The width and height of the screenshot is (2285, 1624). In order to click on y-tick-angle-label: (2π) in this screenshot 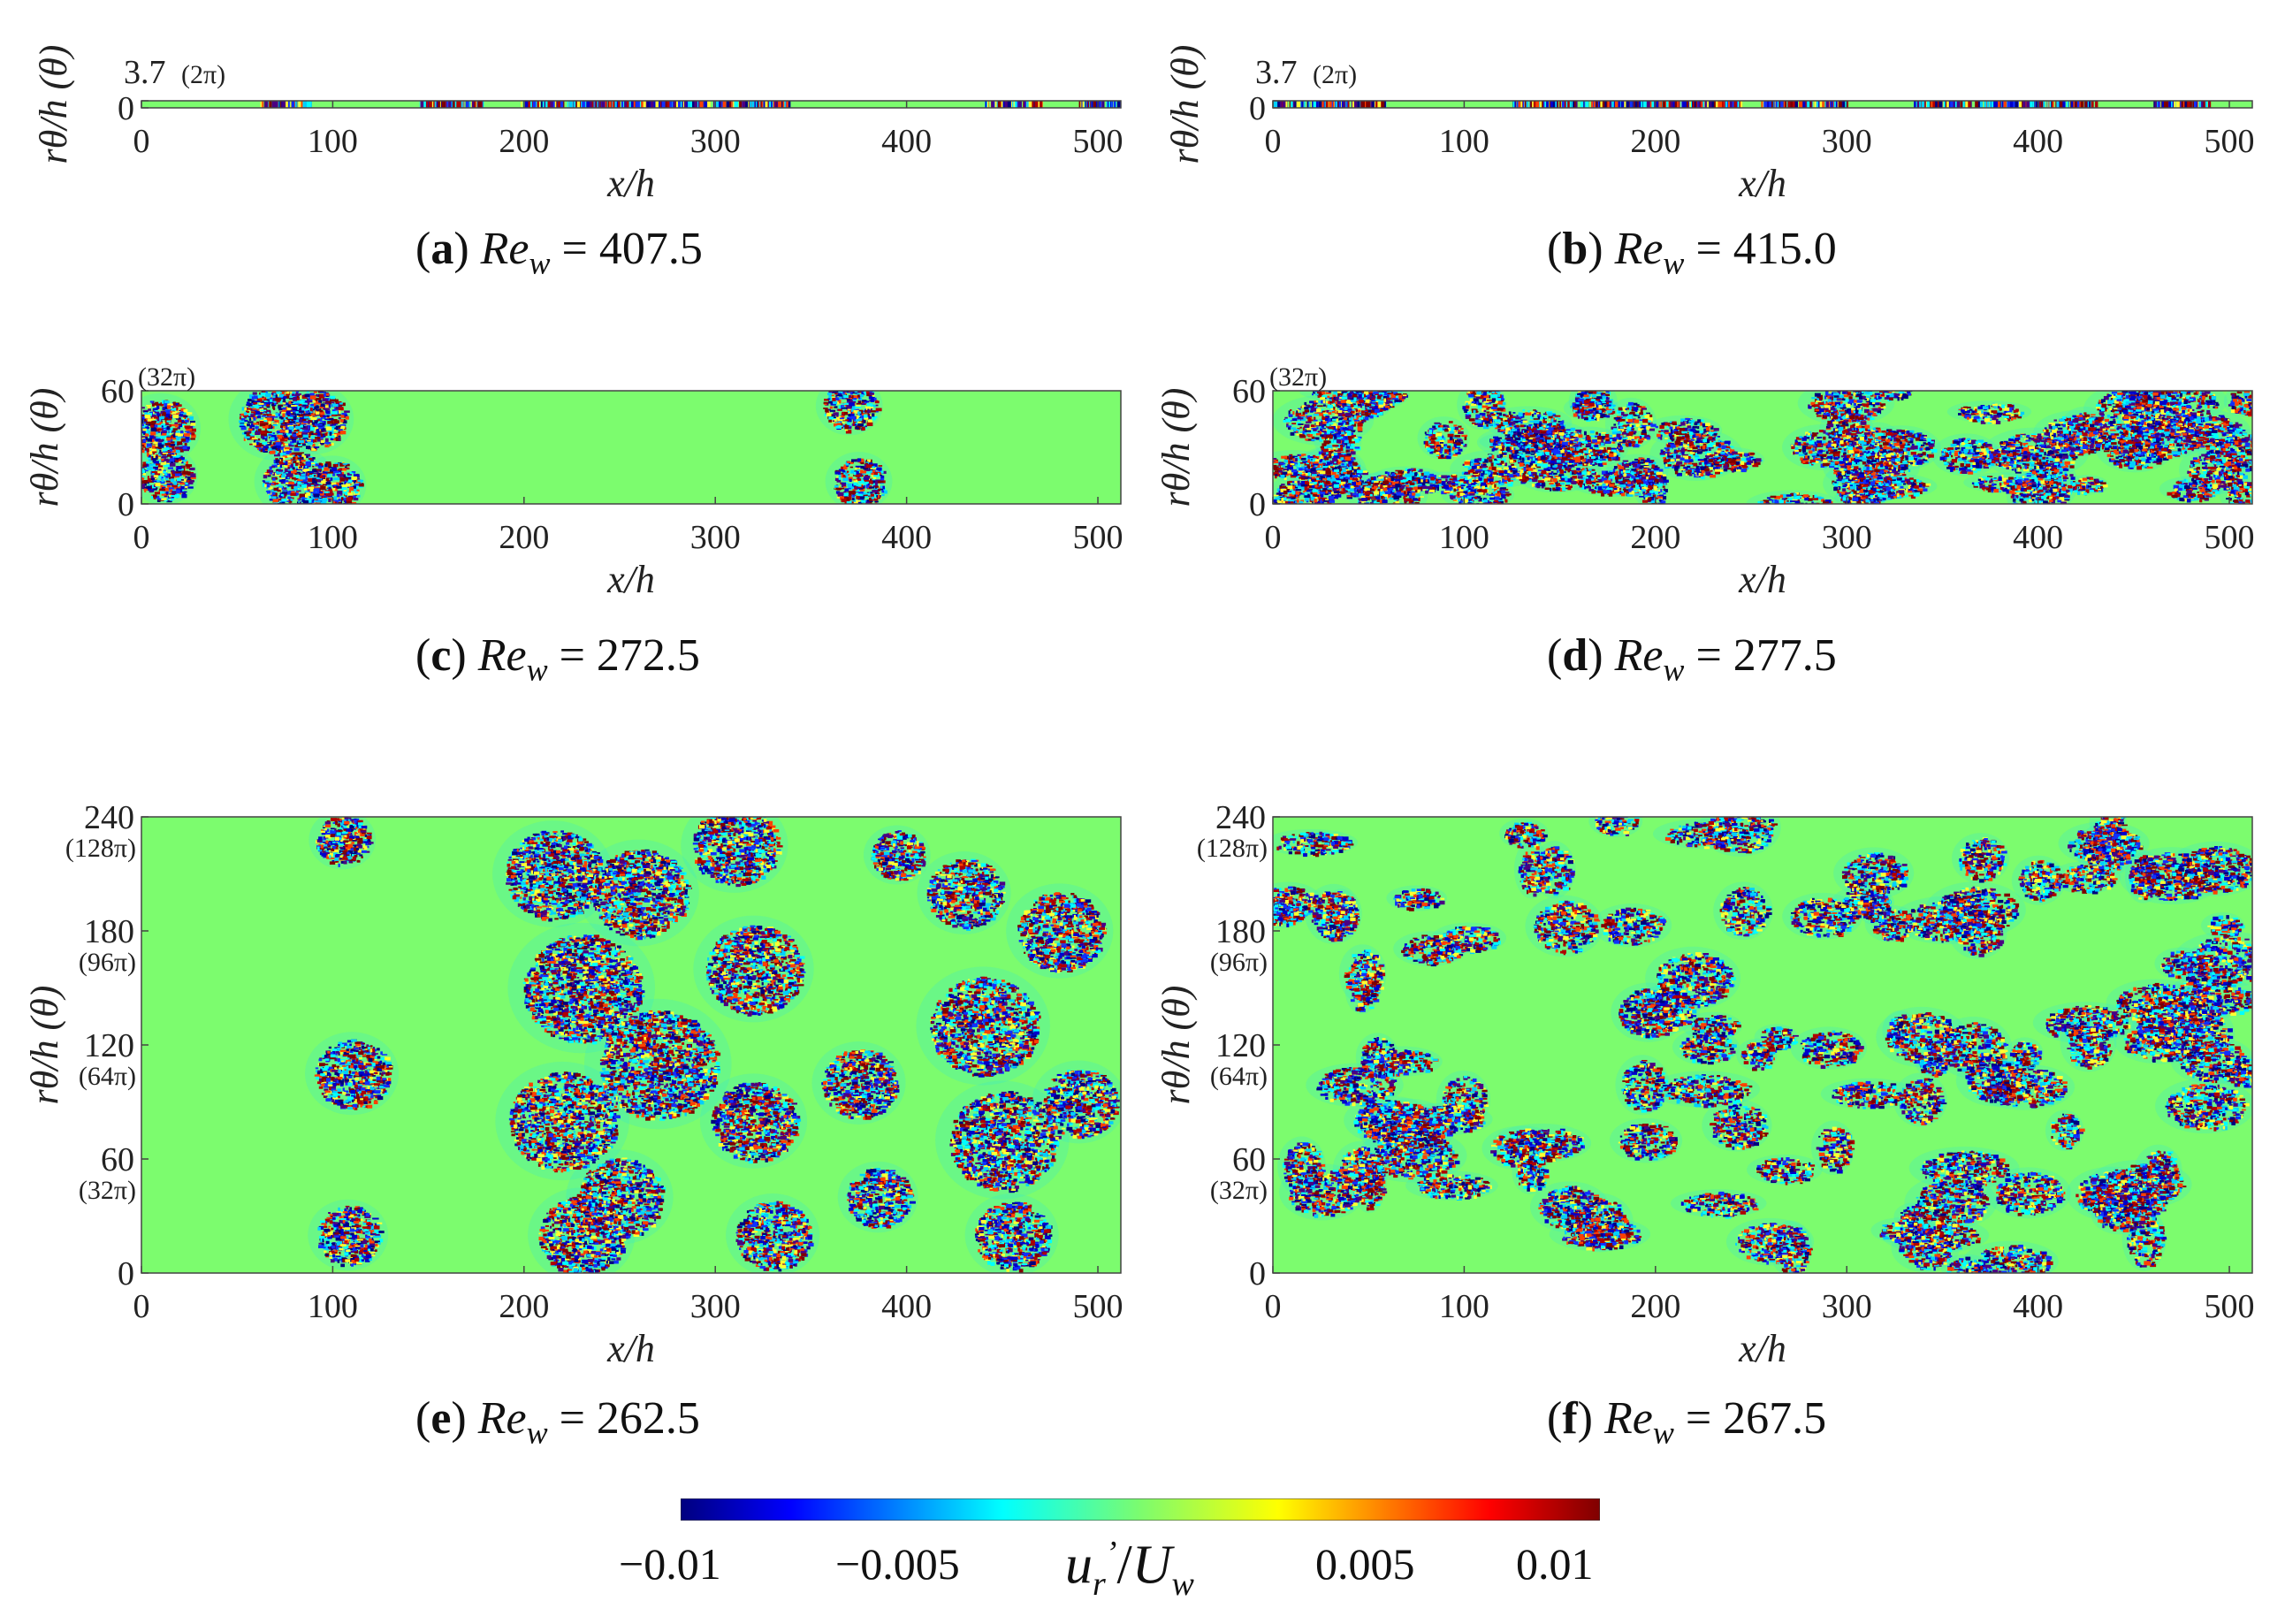, I will do `click(203, 74)`.